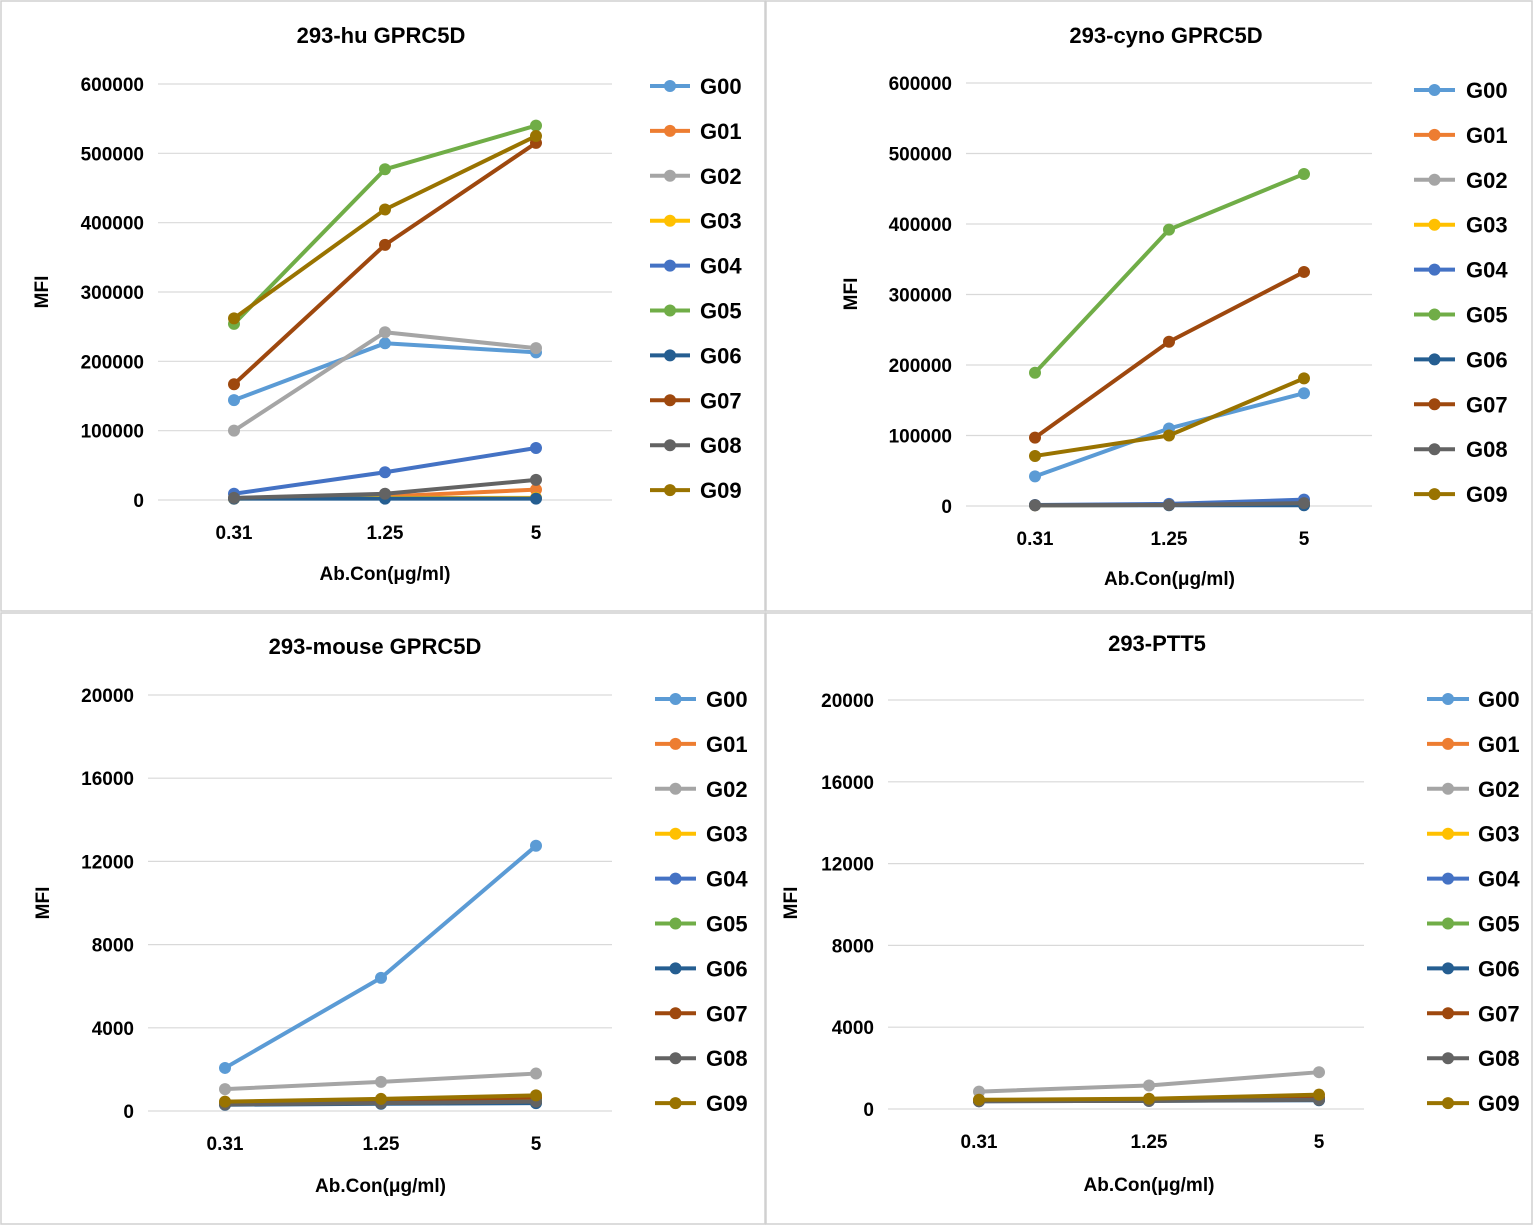 The height and width of the screenshot is (1226, 1533). Describe the element at coordinates (701, 1058) in the screenshot. I see `legend-item: G08` at that location.